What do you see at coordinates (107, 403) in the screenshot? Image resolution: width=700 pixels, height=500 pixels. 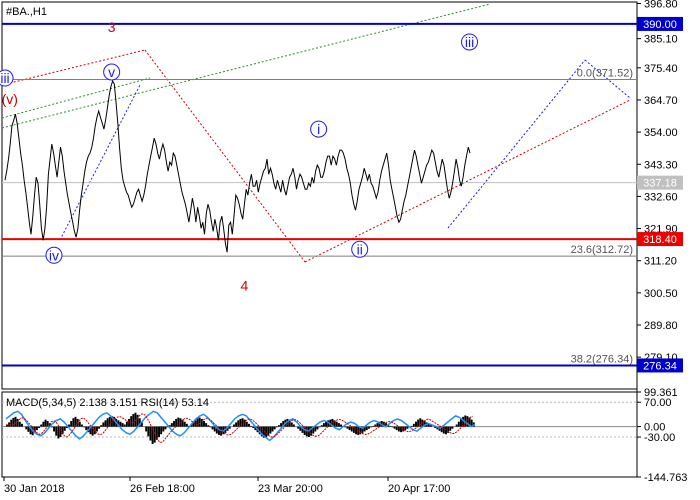 I see `macd-label: MACD(5,34,5) 2.138 3.151 RSI(14) 53.14` at bounding box center [107, 403].